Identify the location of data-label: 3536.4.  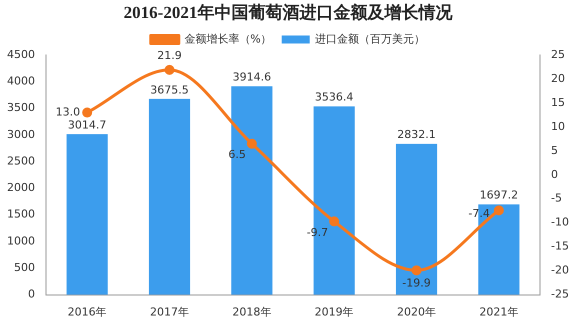
(334, 97).